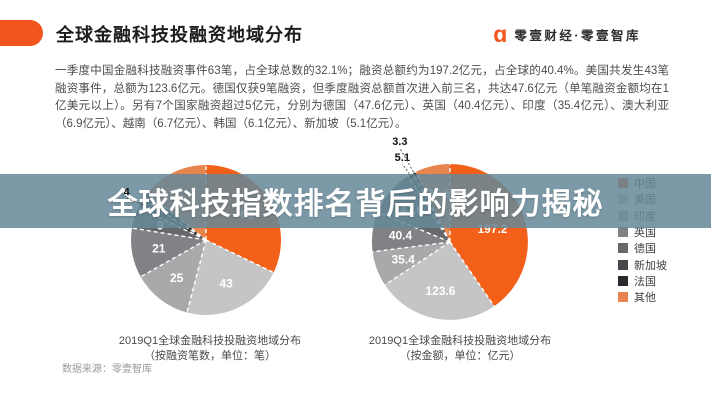  Describe the element at coordinates (623, 248) in the screenshot. I see `legend-swatch-germany` at that location.